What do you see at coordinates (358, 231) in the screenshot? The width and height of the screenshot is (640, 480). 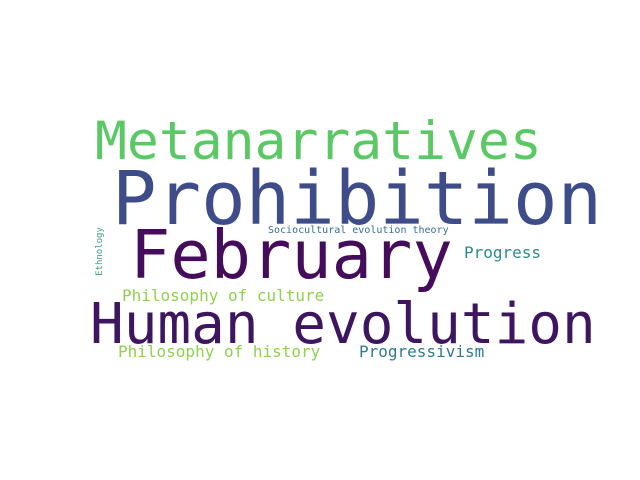 I see `word-sociocultural-evolution-theory: Sociocultural evolution theory` at bounding box center [358, 231].